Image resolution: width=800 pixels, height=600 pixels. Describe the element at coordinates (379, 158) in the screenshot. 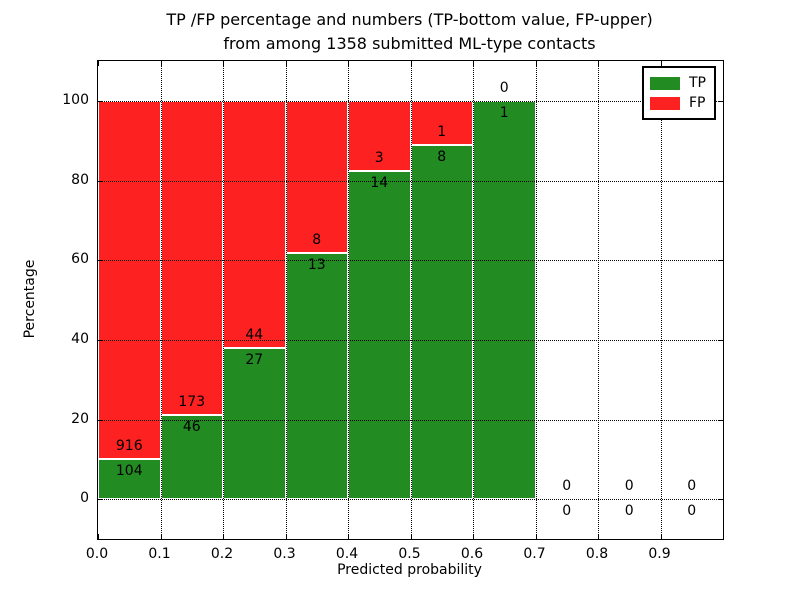

I see `fp-count-label: 3` at that location.